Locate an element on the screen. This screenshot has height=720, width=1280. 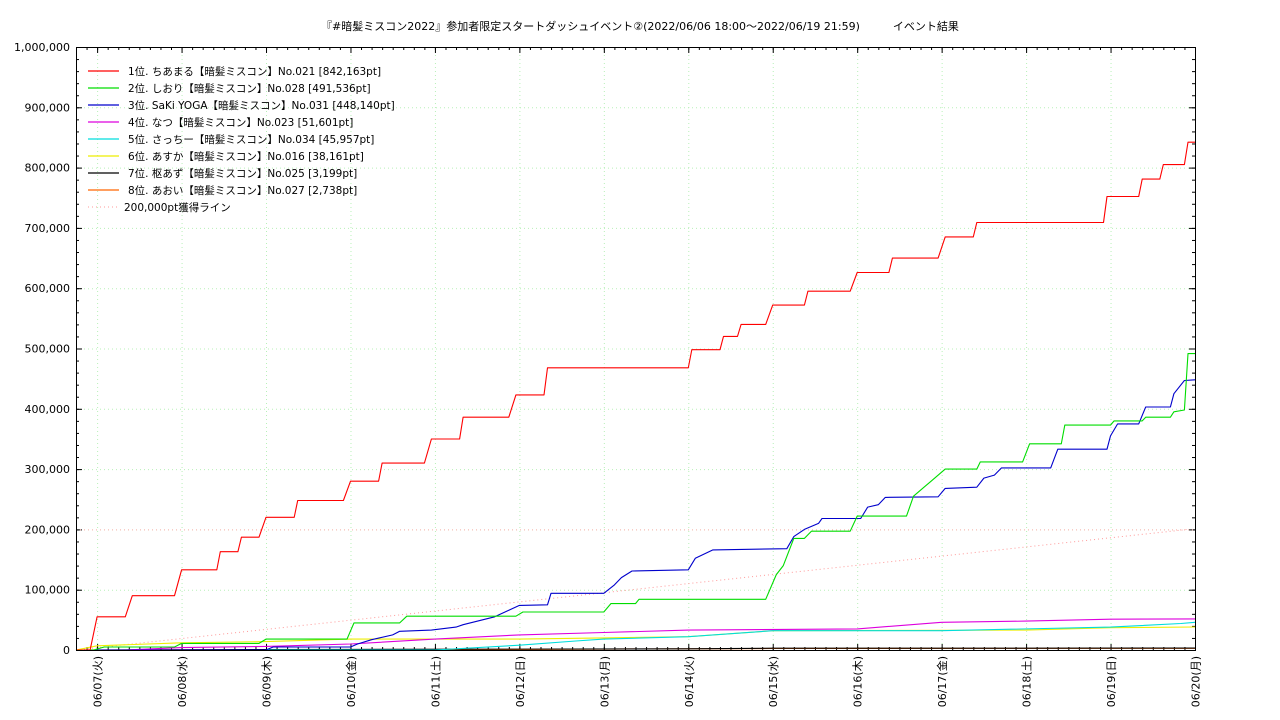
y-tick-label: 0 is located at coordinates (66, 650).